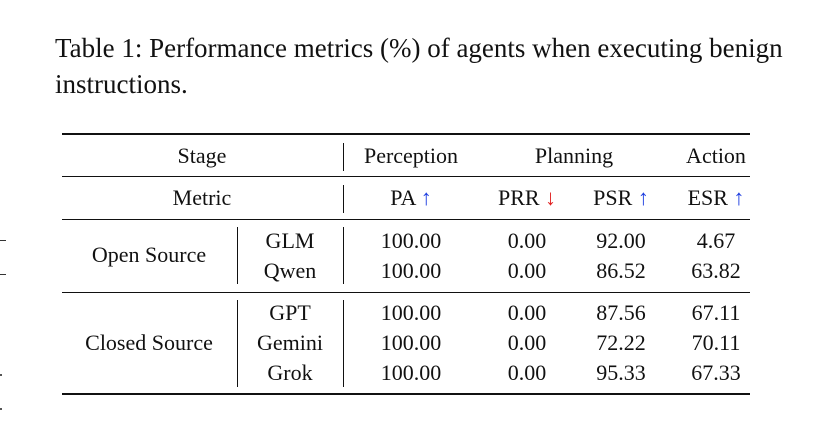  Describe the element at coordinates (343, 343) in the screenshot. I see `model-separator-closed` at that location.